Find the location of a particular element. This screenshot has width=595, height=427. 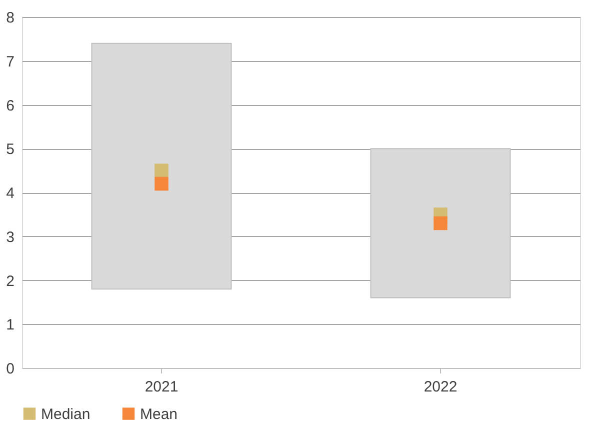

y-tick-label: 4 is located at coordinates (10, 193).